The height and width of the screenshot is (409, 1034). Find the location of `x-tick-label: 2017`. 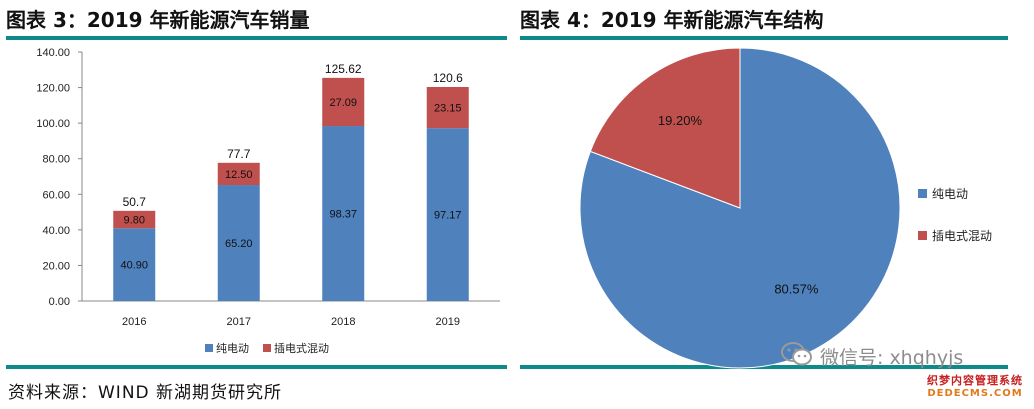

x-tick-label: 2017 is located at coordinates (239, 322).